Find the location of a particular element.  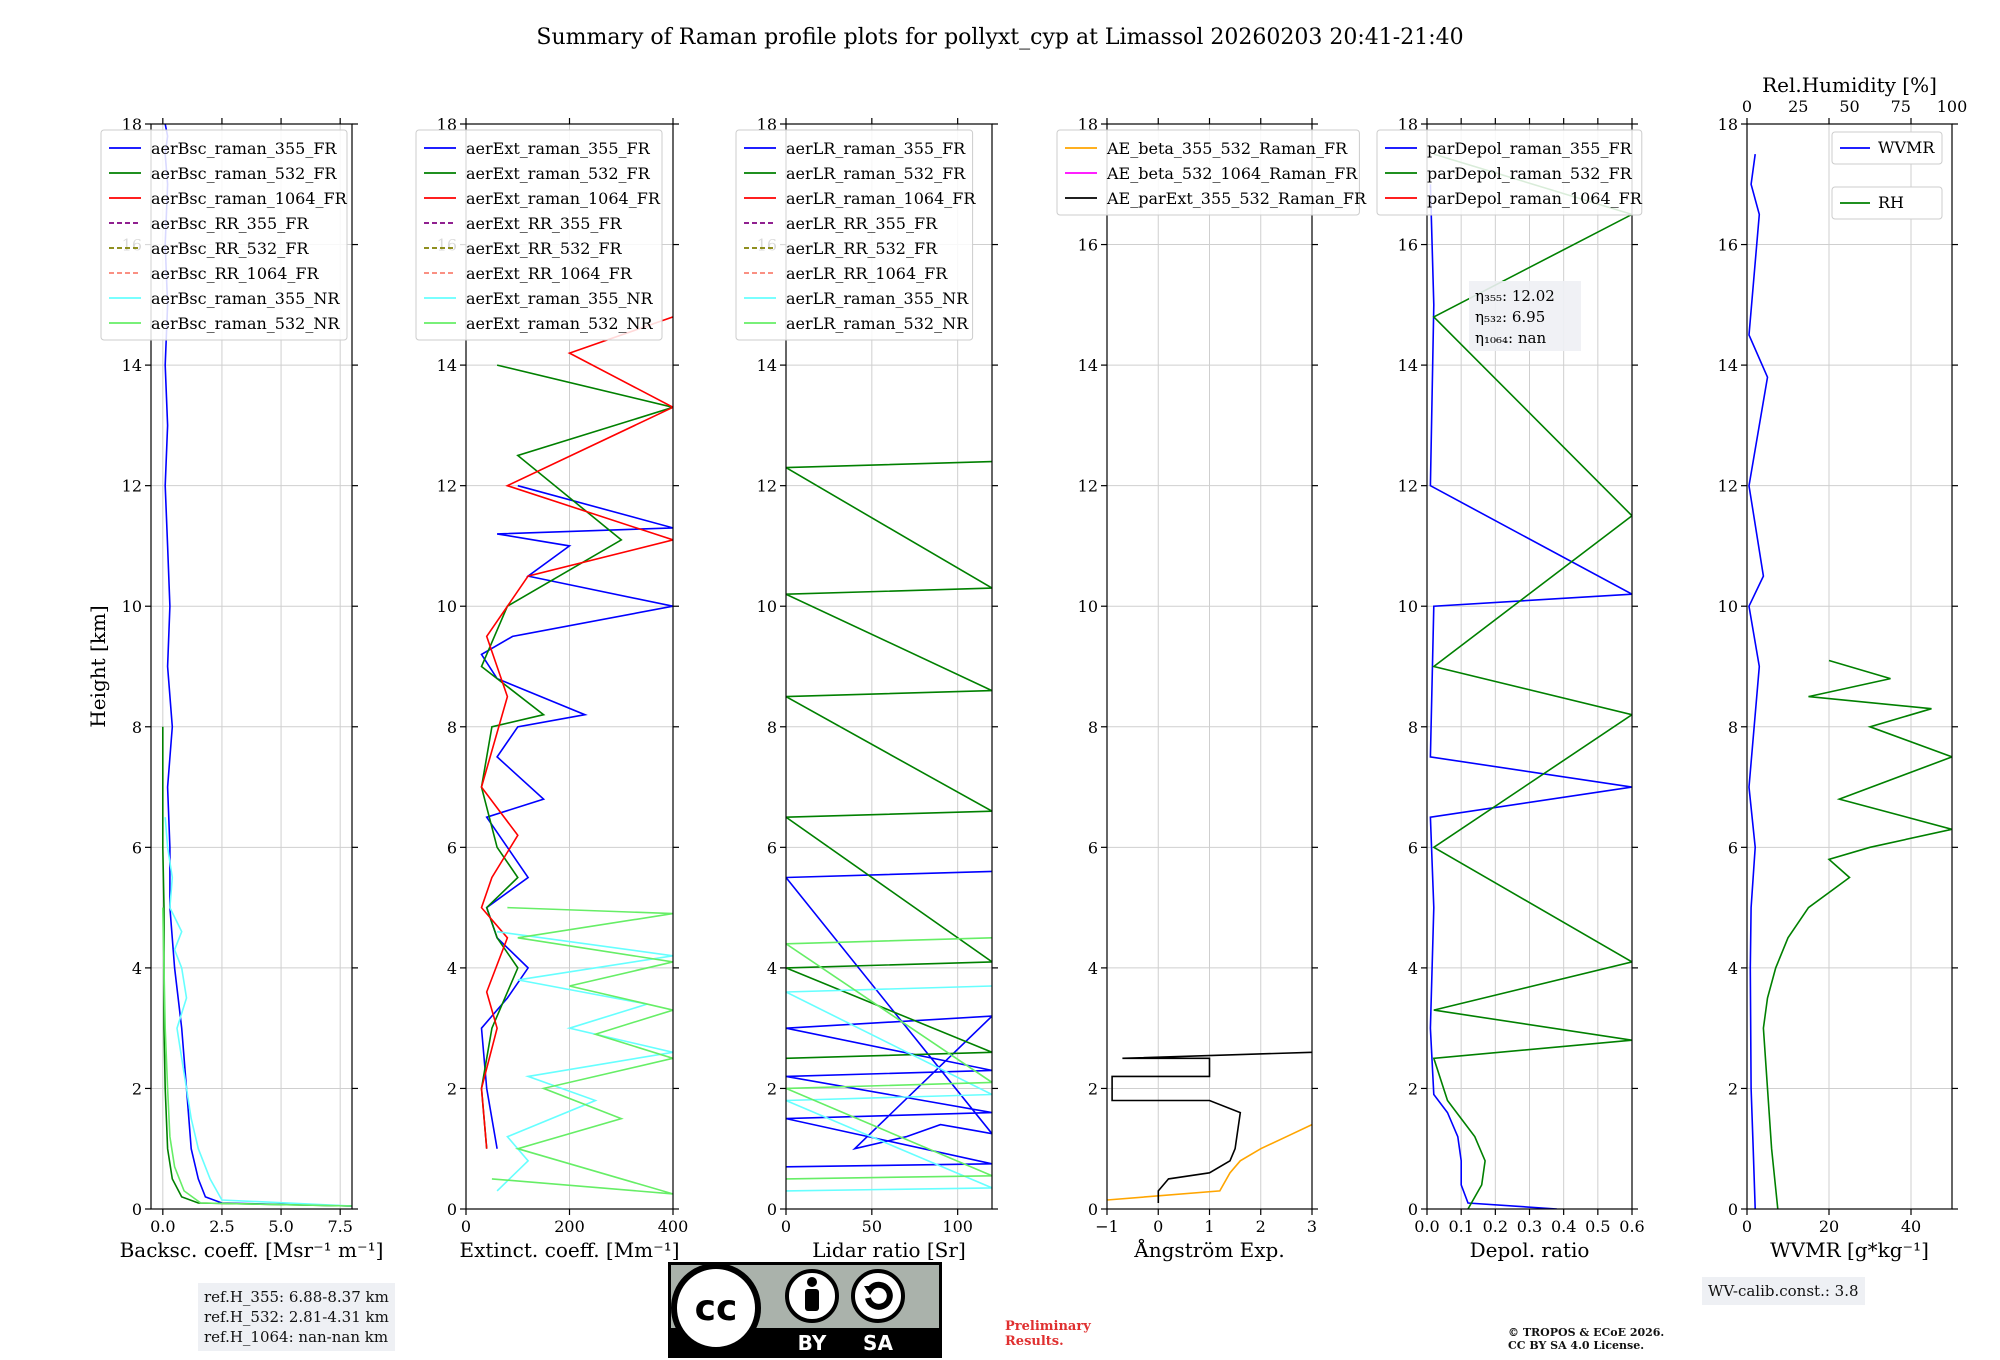

wv-calib-const: WV-calib.const.: 3.8 is located at coordinates (1783, 1291).